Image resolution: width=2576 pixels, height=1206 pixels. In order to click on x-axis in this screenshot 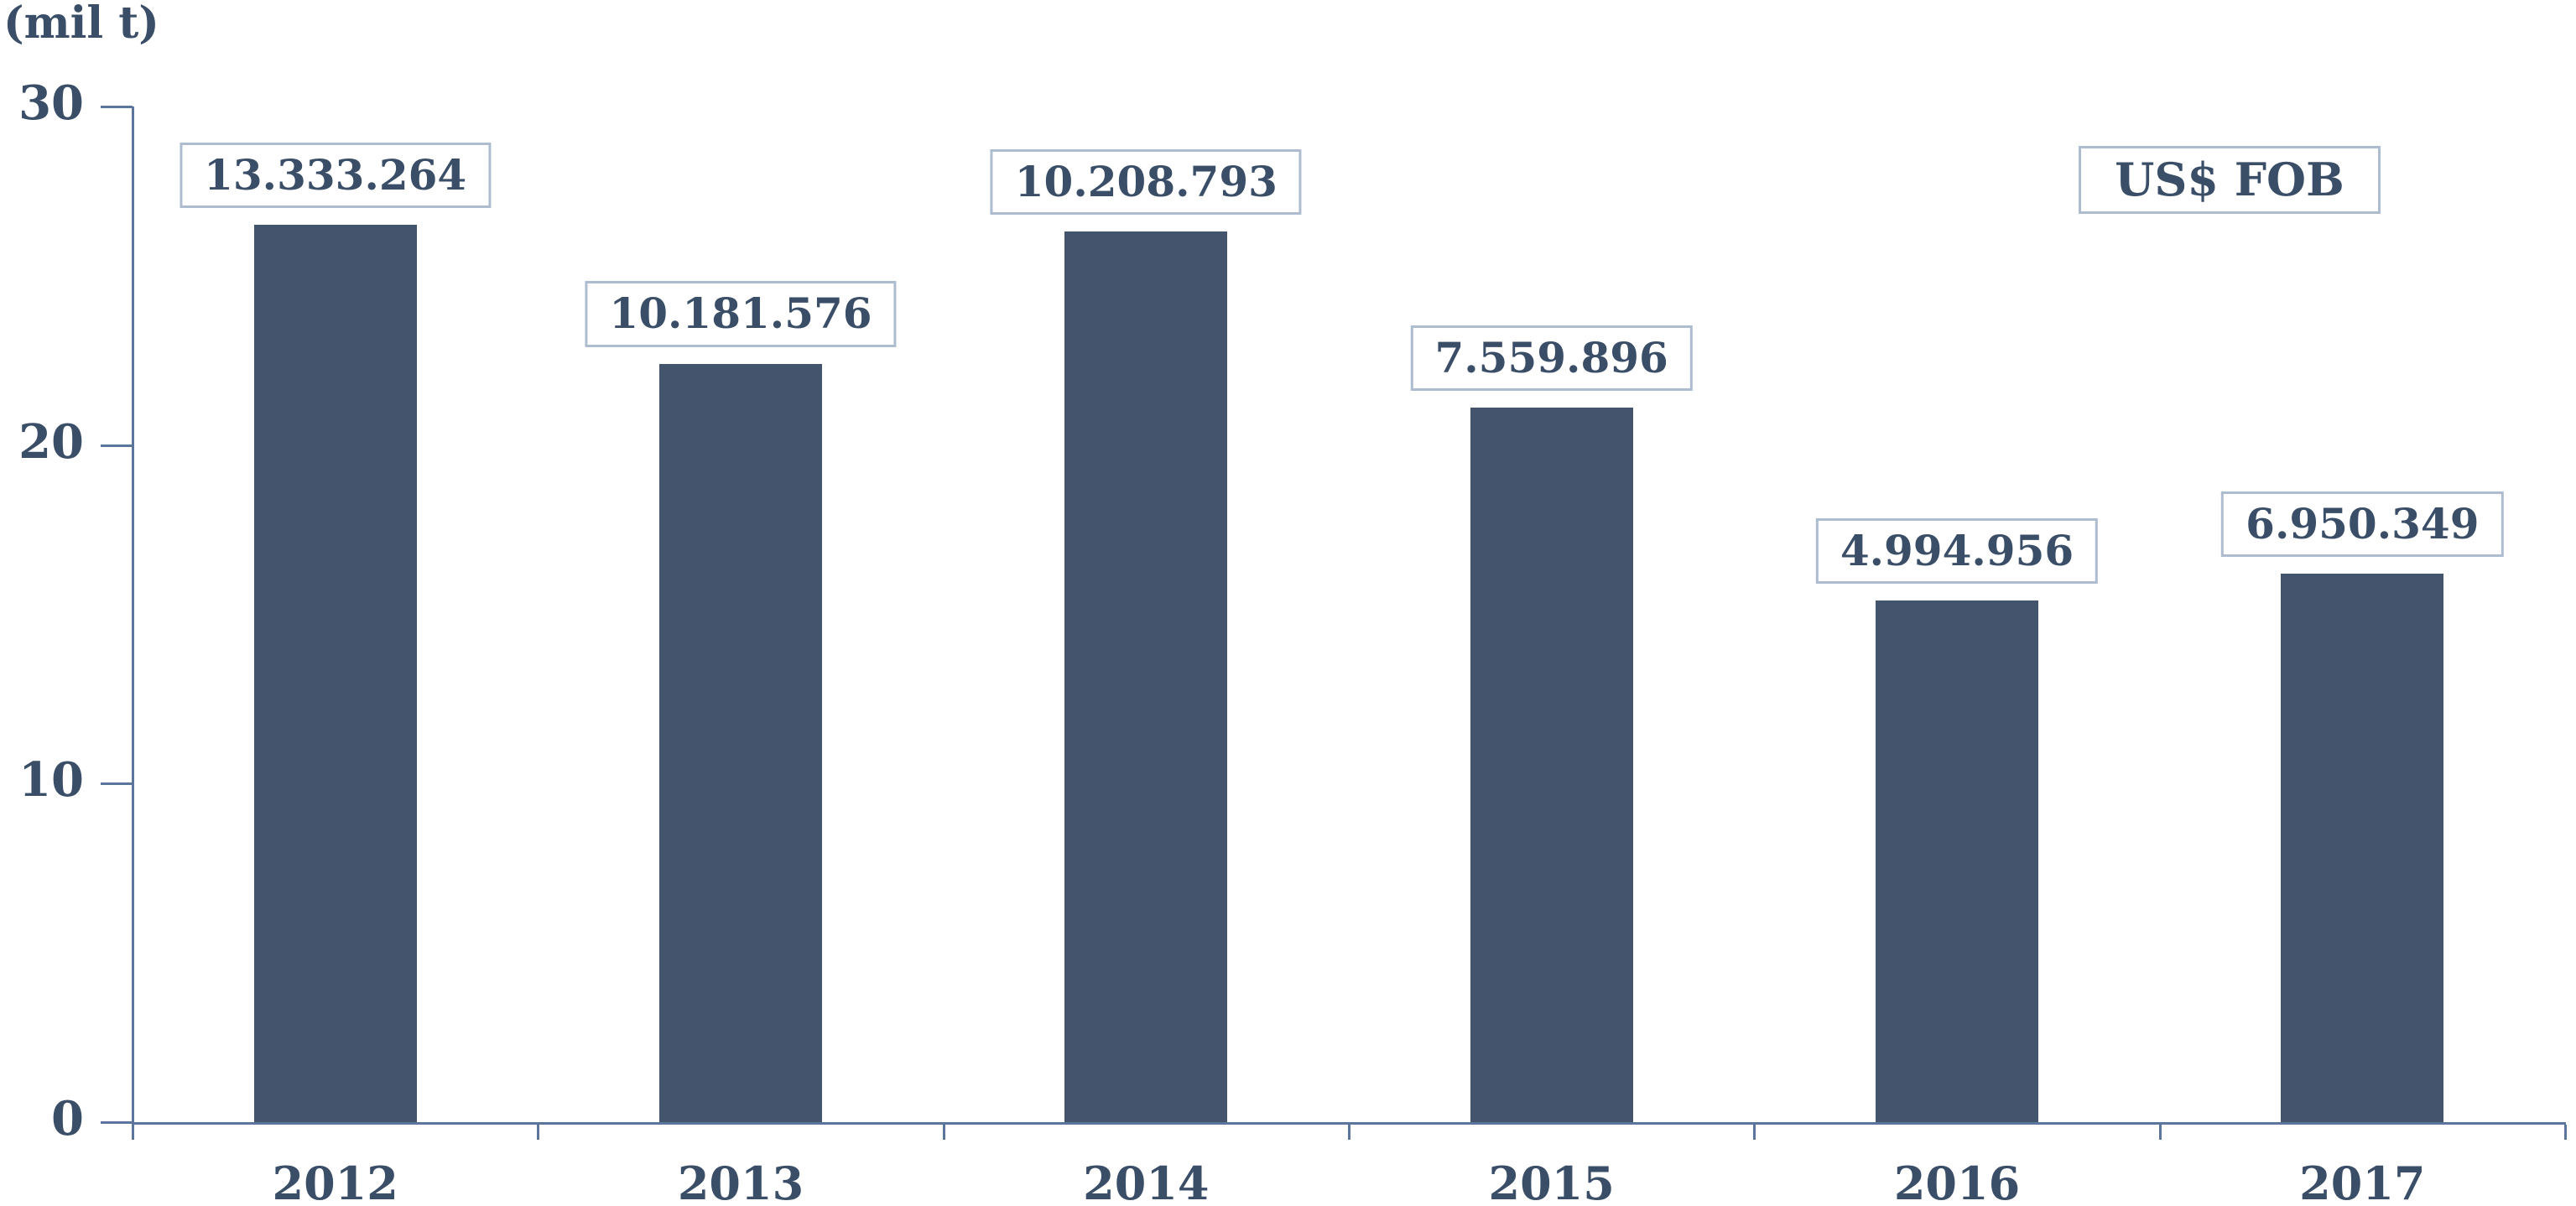, I will do `click(1349, 1123)`.